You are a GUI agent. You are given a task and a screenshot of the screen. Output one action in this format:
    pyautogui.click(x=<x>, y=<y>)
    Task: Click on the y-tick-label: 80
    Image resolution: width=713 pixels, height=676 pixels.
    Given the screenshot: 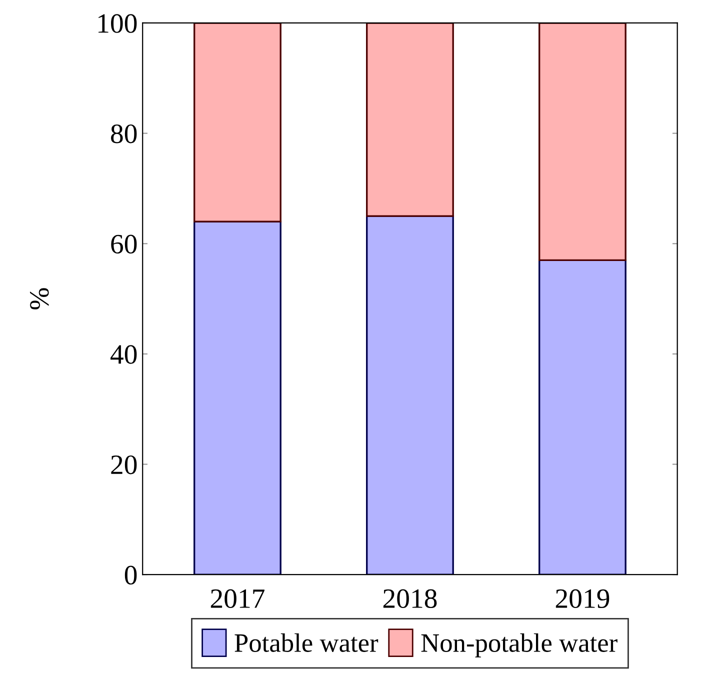 What is the action you would take?
    pyautogui.click(x=124, y=134)
    